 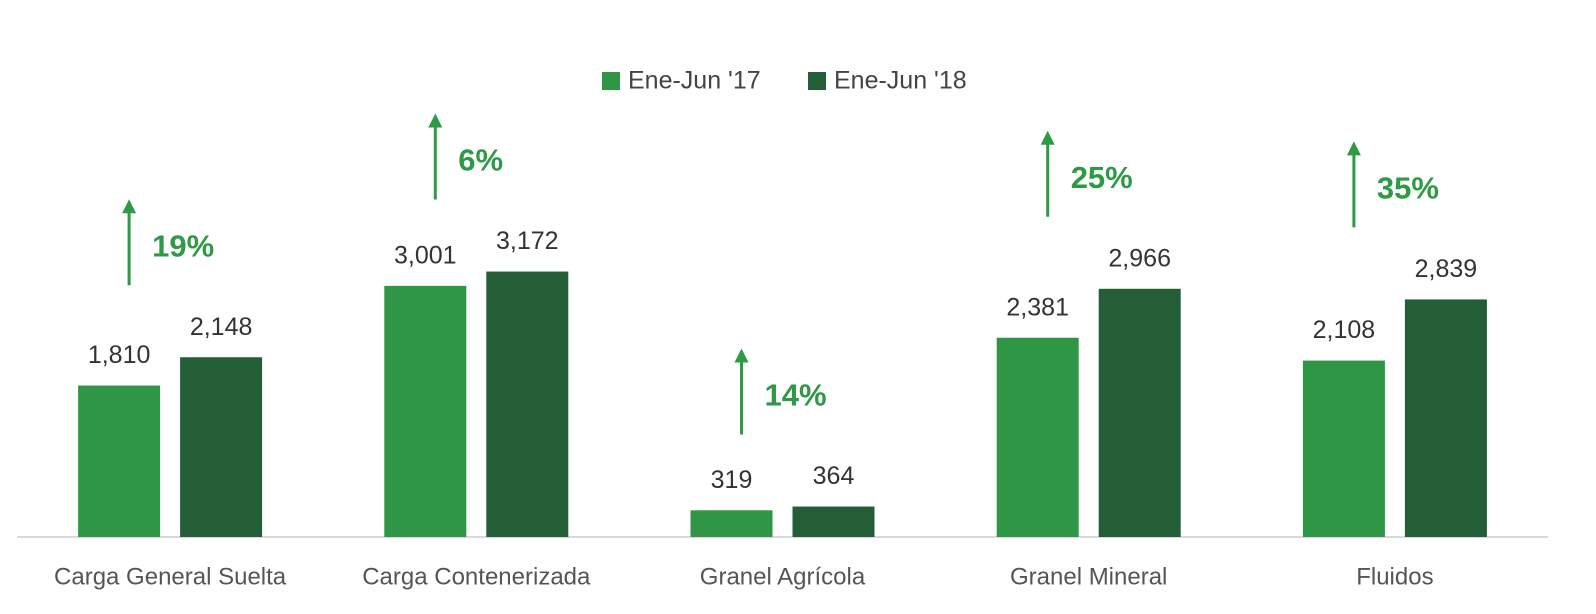 I want to click on value-label: 1,810, so click(x=119, y=355).